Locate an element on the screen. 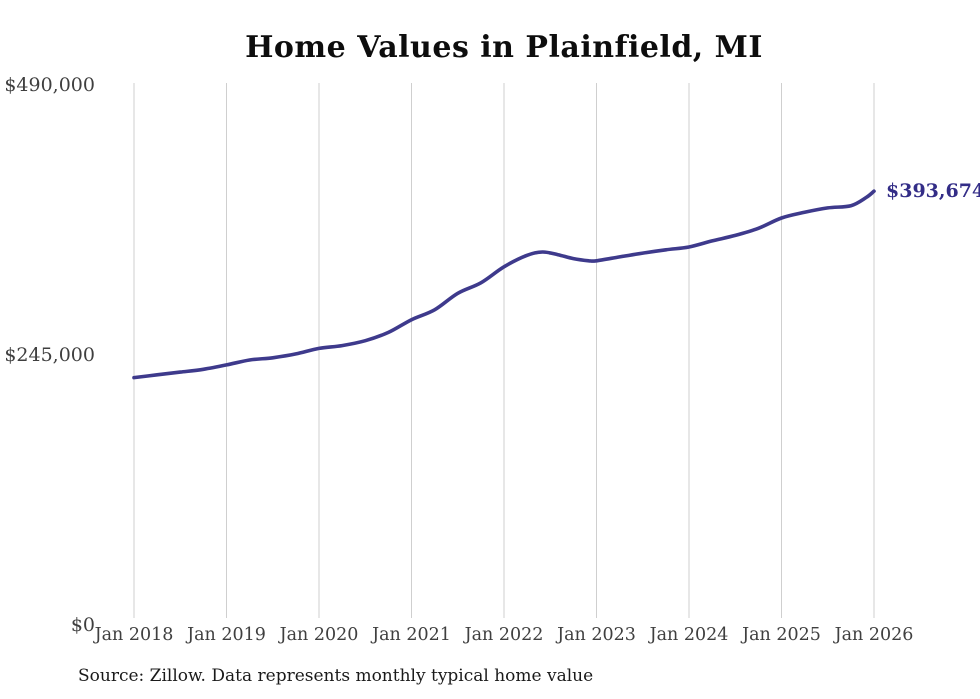 The image size is (980, 699). x-tick-label: Jan 2018 is located at coordinates (133, 635).